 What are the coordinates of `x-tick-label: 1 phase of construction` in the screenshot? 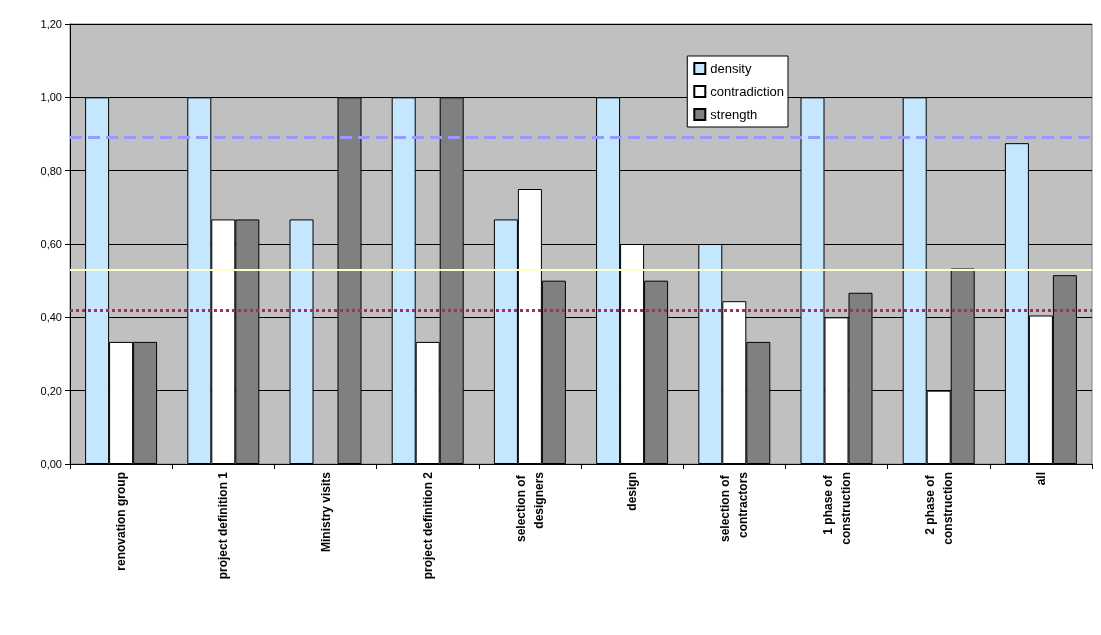 It's located at (836, 508).